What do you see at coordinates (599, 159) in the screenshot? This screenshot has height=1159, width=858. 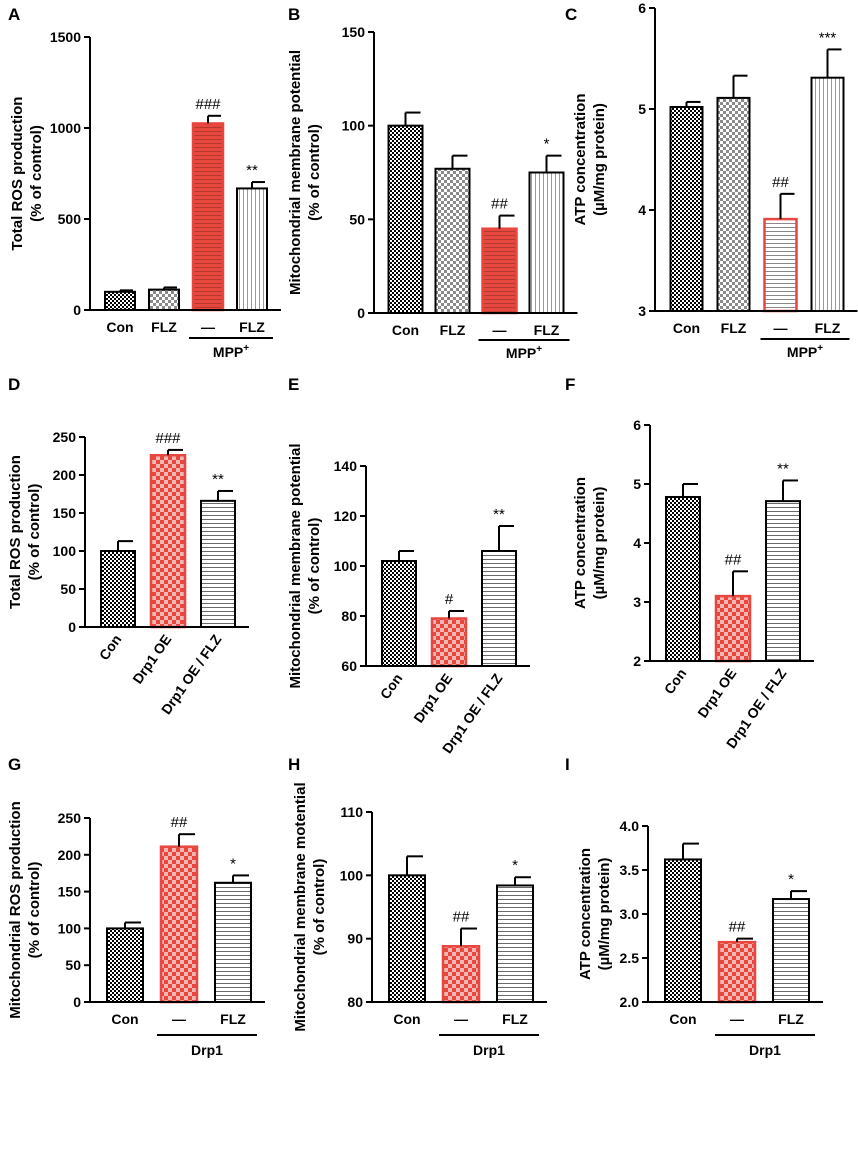 I see `y-axis-label-line: (µM/mg protein)` at bounding box center [599, 159].